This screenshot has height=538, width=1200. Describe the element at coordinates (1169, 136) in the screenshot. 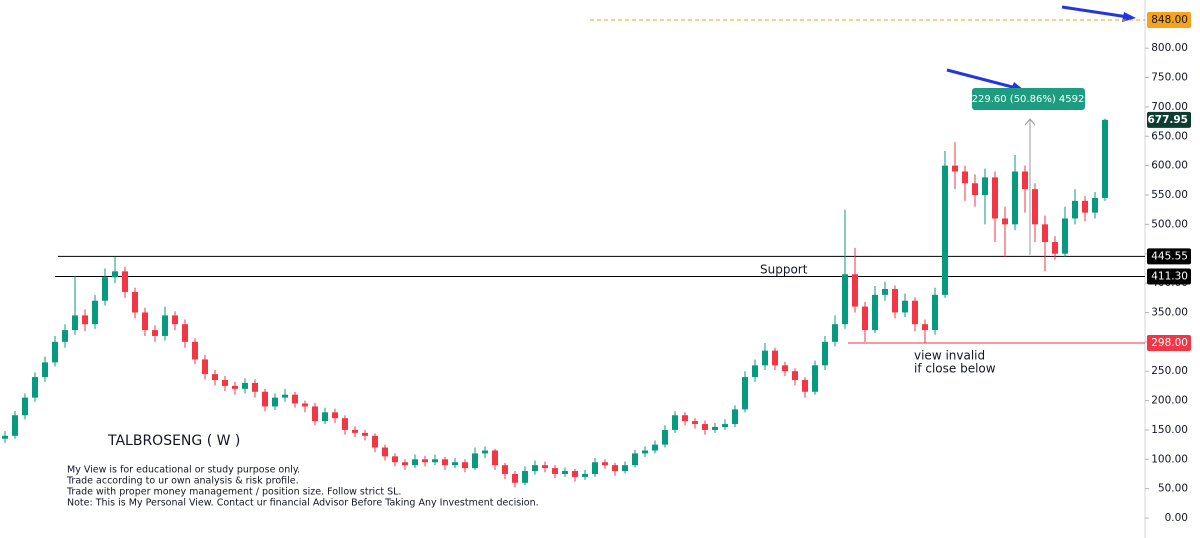

I see `y-tick-label: 650.00` at that location.